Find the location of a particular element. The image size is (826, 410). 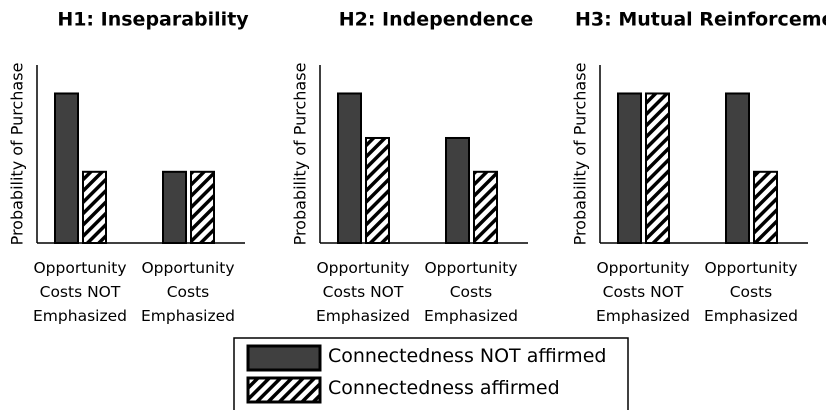

chart-title: H1: Inseparability is located at coordinates (153, 20).